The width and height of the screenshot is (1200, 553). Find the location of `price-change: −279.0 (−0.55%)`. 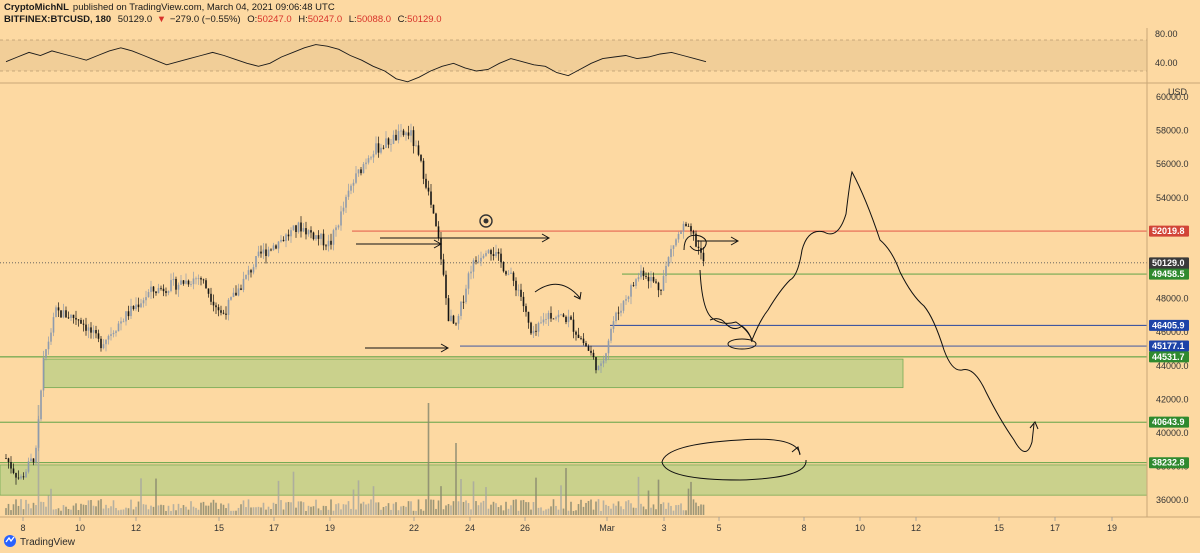

price-change: −279.0 (−0.55%) is located at coordinates (205, 19).